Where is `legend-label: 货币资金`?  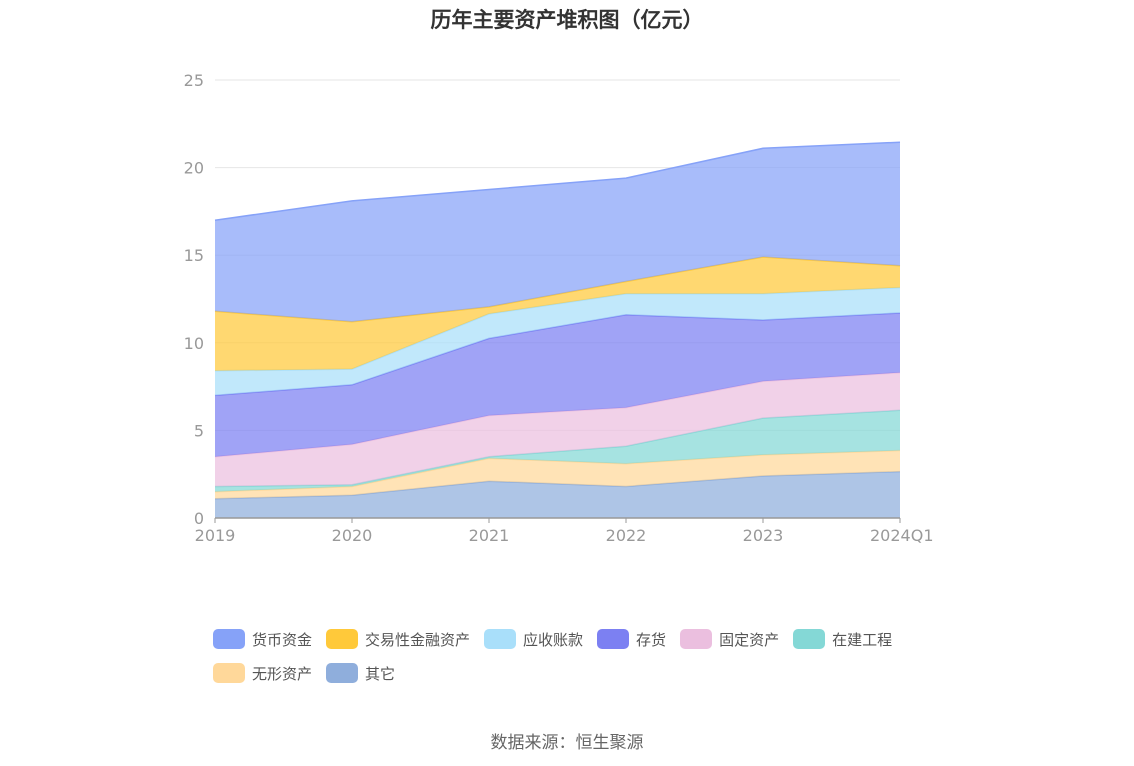 legend-label: 货币资金 is located at coordinates (282, 639).